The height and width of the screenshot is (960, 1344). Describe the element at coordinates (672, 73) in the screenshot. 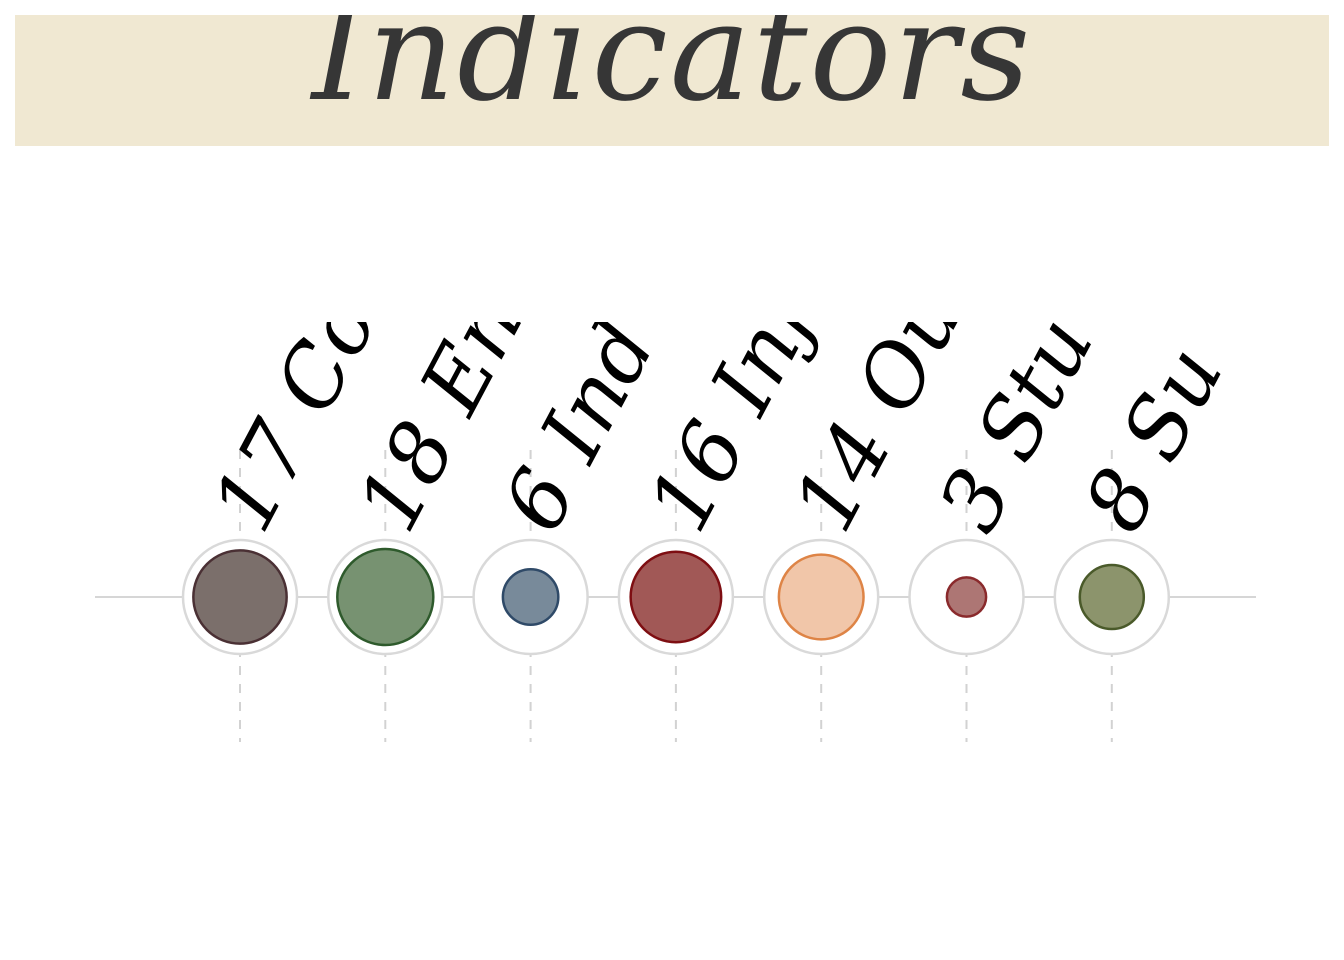

I see `chart-title: Indicators` at that location.